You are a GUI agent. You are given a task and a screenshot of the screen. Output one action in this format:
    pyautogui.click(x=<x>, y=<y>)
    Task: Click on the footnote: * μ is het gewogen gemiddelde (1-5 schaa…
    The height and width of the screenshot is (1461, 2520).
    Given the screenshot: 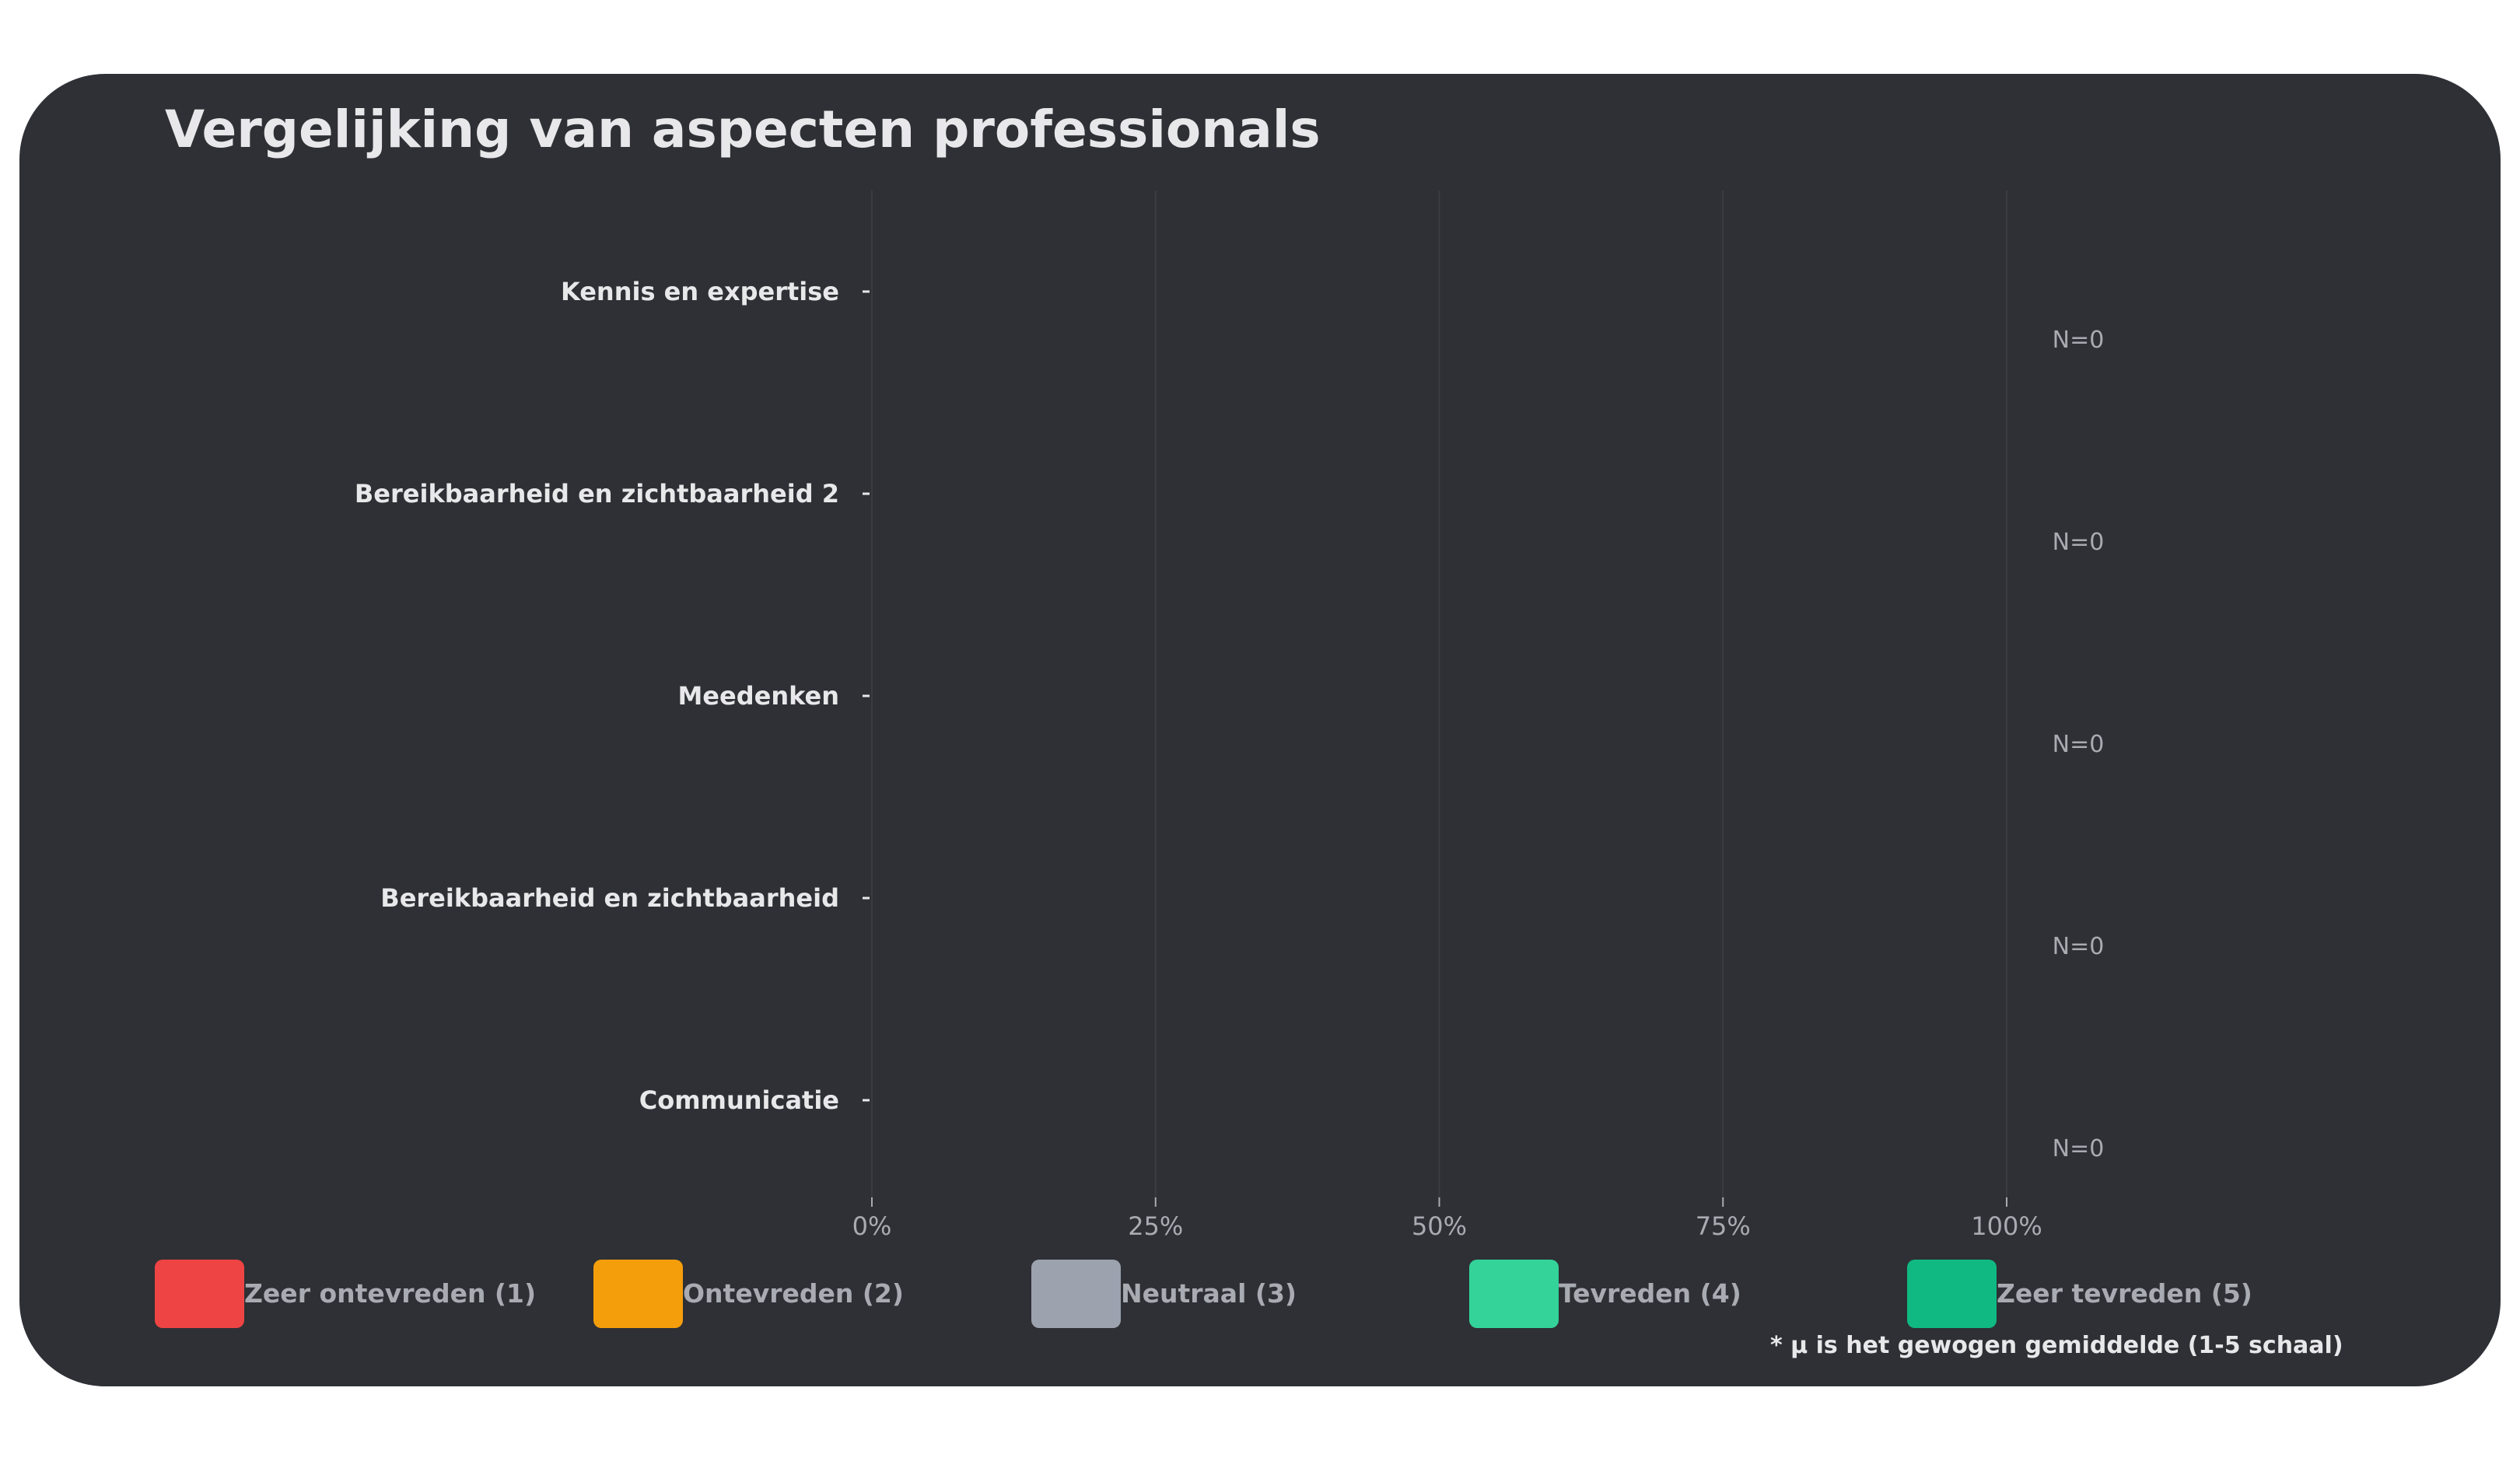 What is the action you would take?
    pyautogui.click(x=2057, y=1346)
    